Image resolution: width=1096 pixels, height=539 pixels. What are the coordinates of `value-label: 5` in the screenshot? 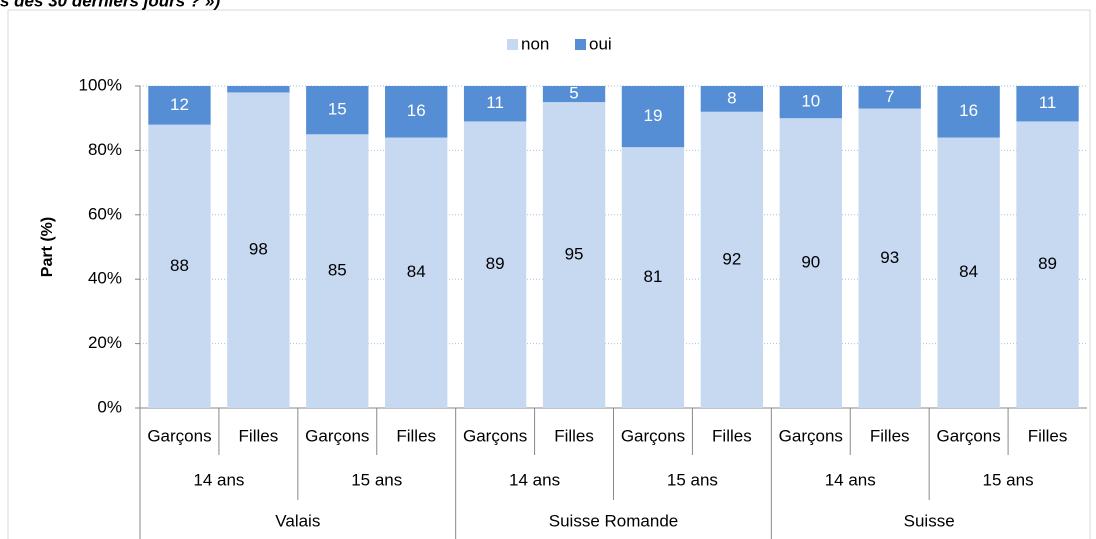 It's located at (573, 93).